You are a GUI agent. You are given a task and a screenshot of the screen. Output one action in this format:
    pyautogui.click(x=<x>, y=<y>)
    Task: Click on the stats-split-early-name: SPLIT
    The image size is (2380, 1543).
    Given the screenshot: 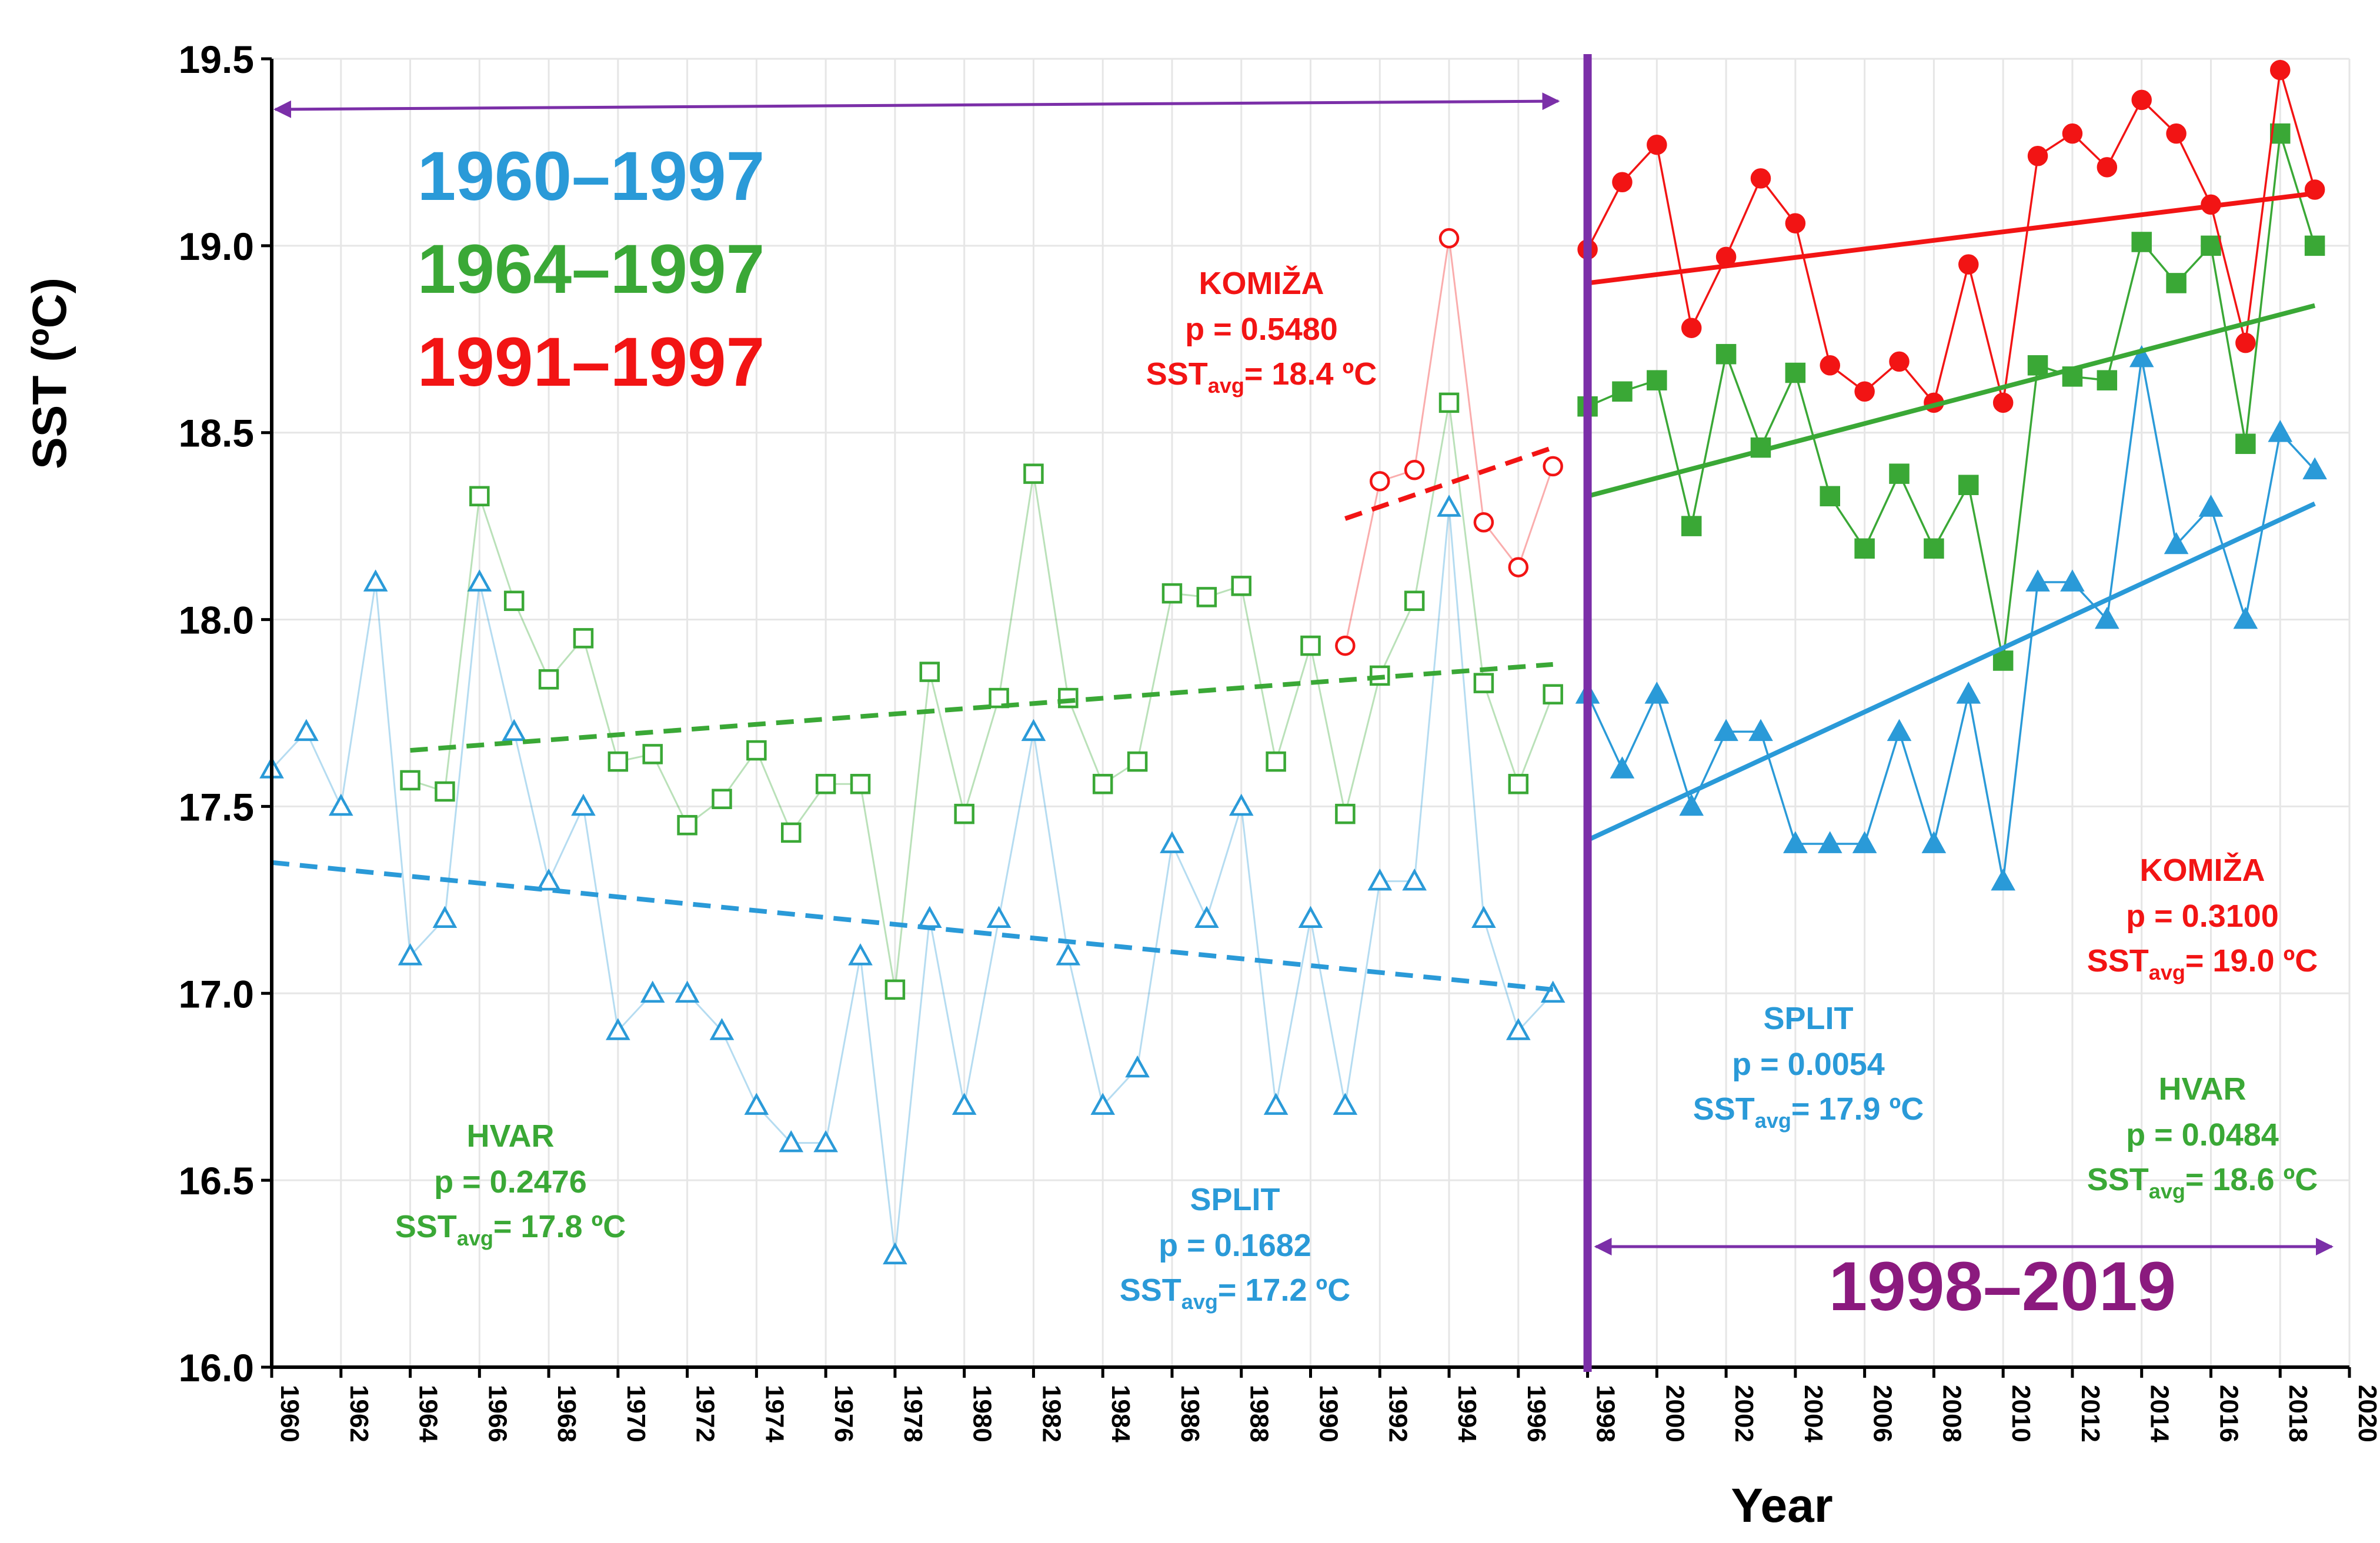 What is the action you would take?
    pyautogui.click(x=1235, y=1199)
    